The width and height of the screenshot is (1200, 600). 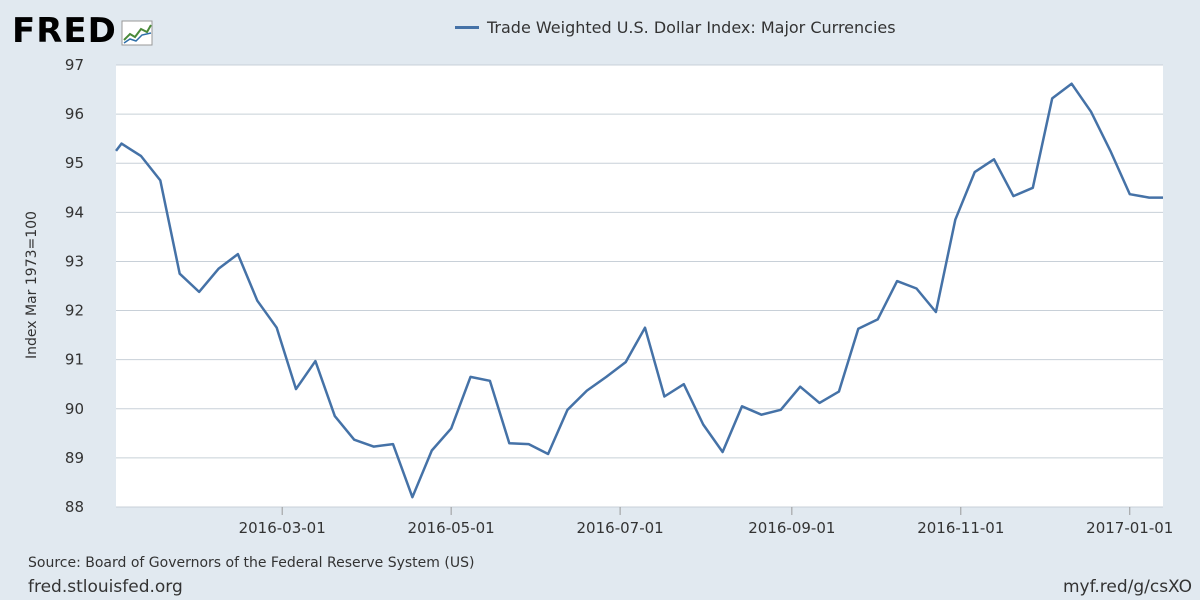 What do you see at coordinates (74, 286) in the screenshot?
I see `y-axis-ticks: 88 89 90 91 92 93 94 95 96 97` at bounding box center [74, 286].